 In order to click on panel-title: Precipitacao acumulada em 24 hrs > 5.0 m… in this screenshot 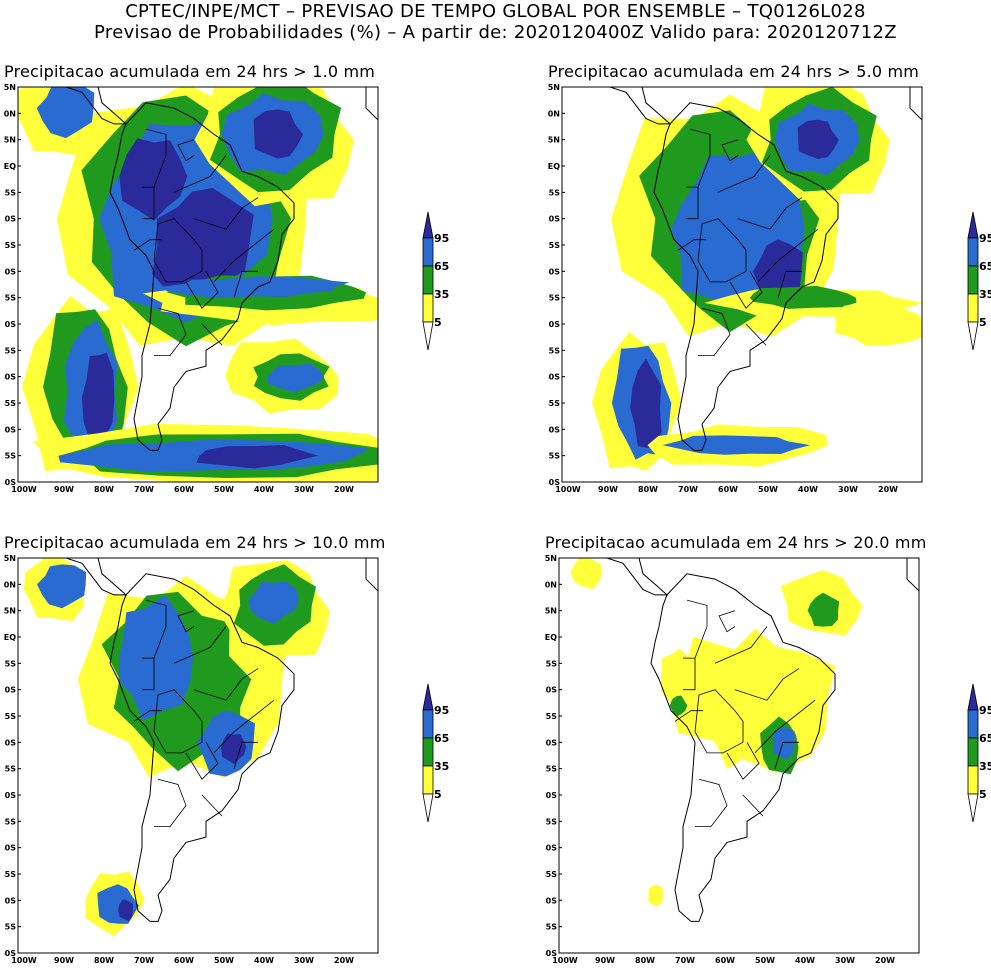, I will do `click(734, 71)`.